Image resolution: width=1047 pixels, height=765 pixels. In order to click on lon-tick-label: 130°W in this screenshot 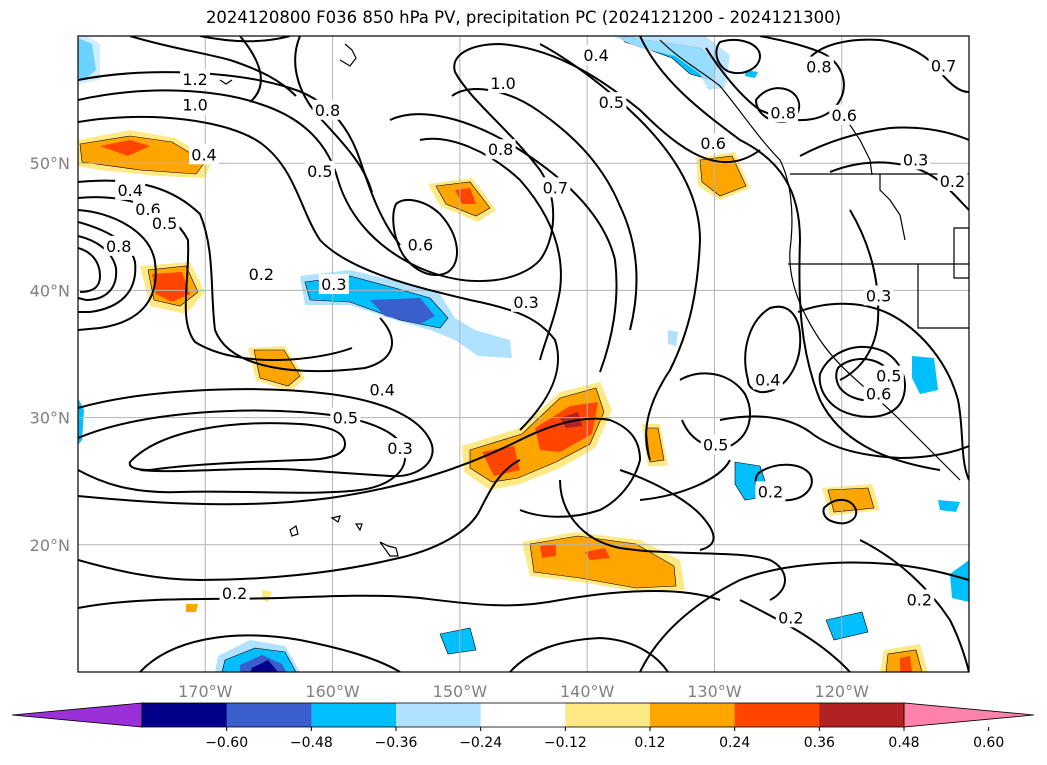, I will do `click(714, 691)`.